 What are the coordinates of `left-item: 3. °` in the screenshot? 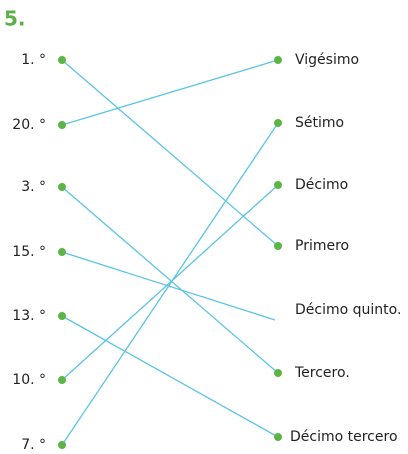 It's located at (33, 187).